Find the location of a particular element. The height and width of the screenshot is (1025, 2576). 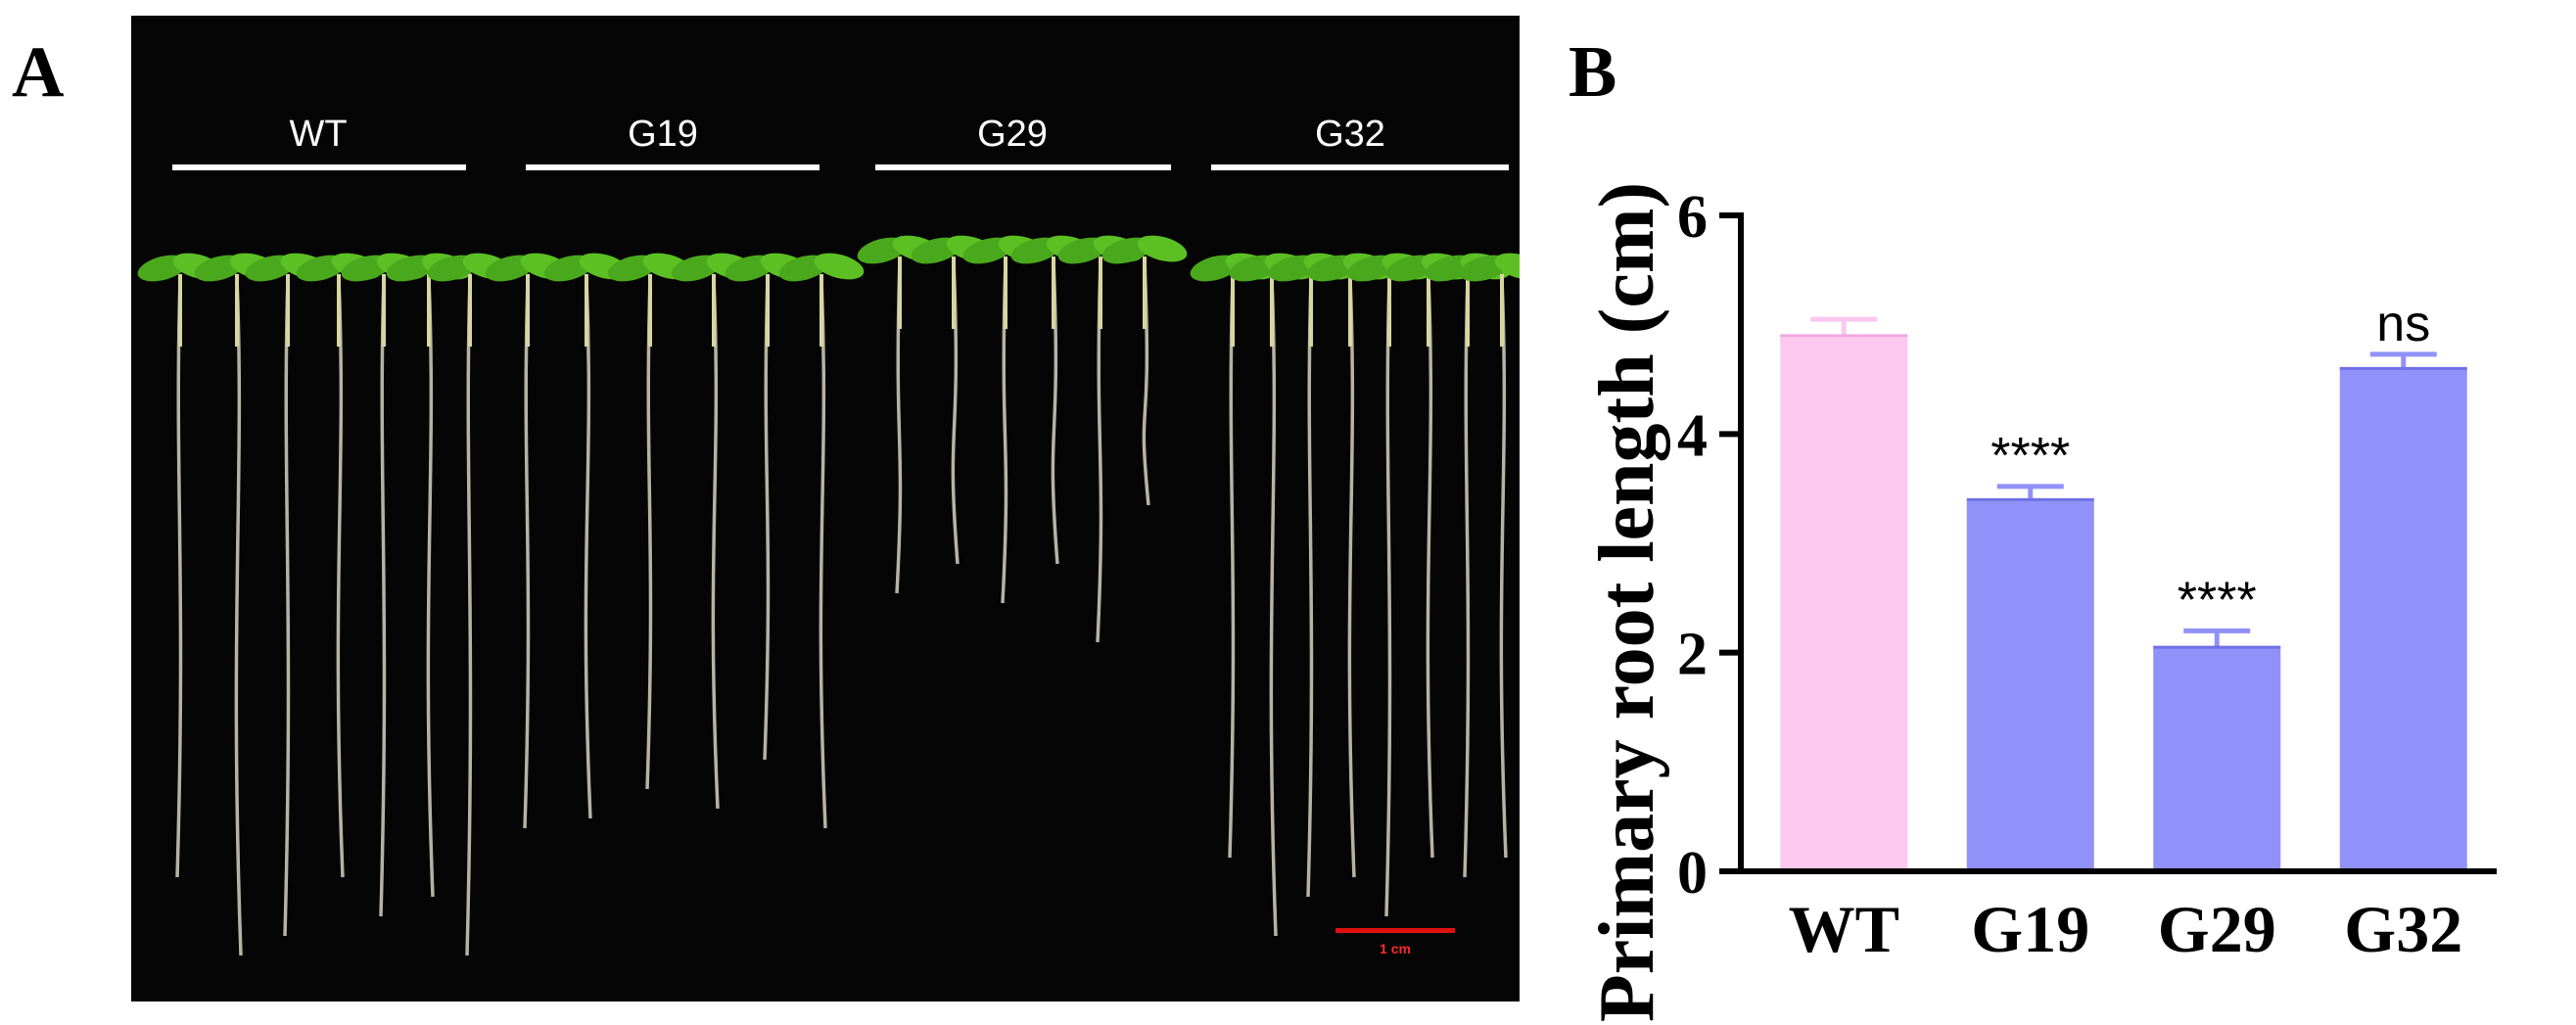

y-axis-label: Primary root length (cm) is located at coordinates (1627, 602).